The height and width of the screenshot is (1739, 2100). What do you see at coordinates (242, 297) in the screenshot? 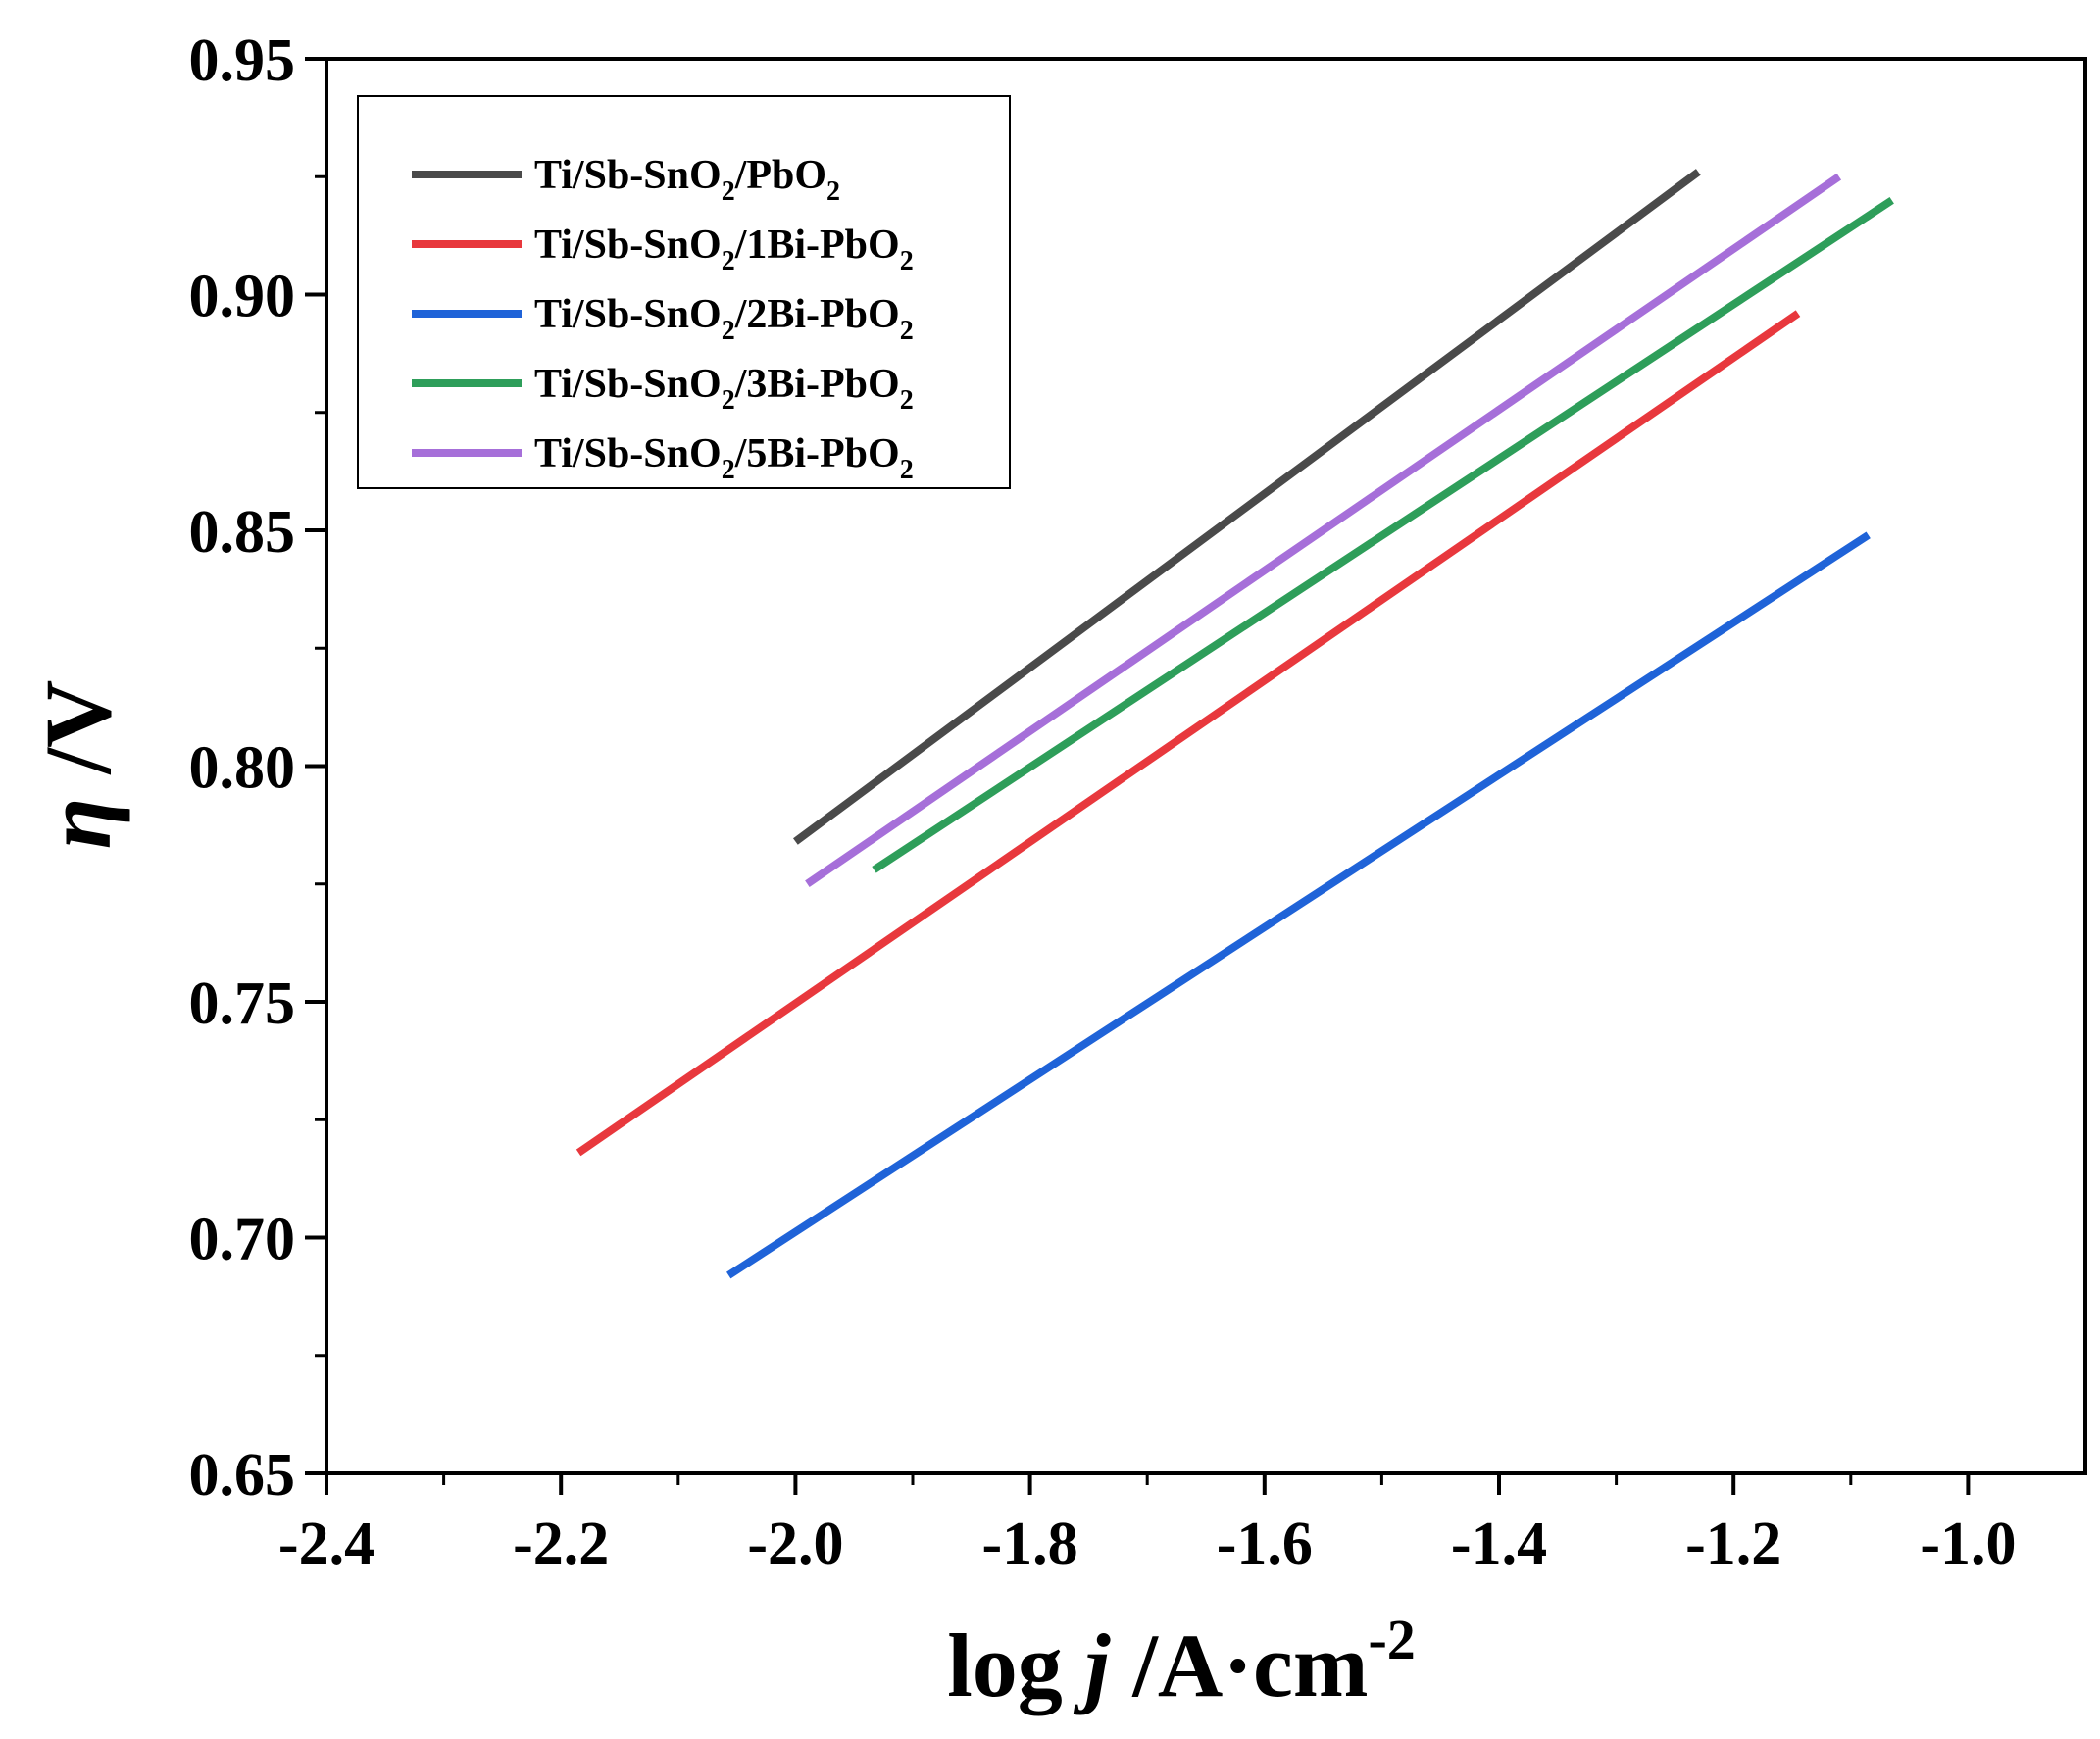
I see `y-tick-label: 0.90` at bounding box center [242, 297].